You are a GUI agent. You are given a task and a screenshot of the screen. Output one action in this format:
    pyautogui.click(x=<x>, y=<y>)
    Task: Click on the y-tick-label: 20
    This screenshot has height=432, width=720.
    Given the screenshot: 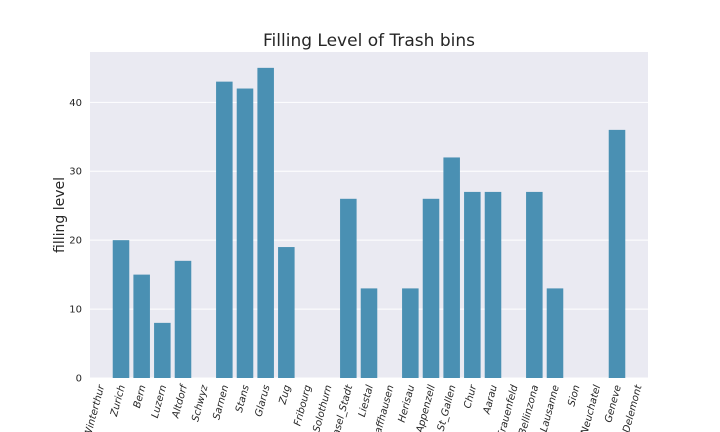 What is the action you would take?
    pyautogui.click(x=75, y=241)
    